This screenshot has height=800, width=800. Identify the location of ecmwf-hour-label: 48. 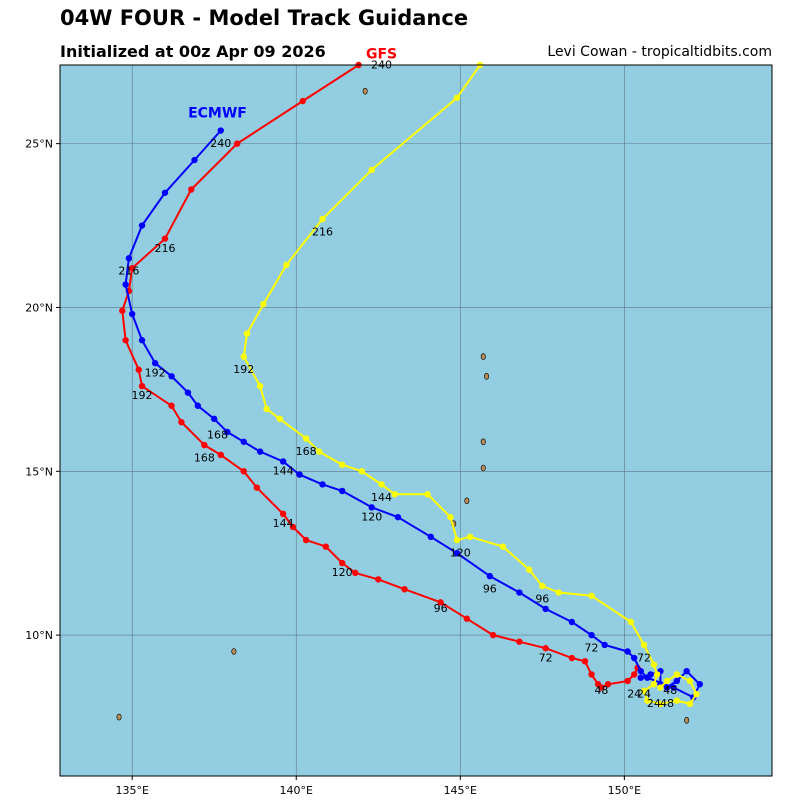
(670, 690).